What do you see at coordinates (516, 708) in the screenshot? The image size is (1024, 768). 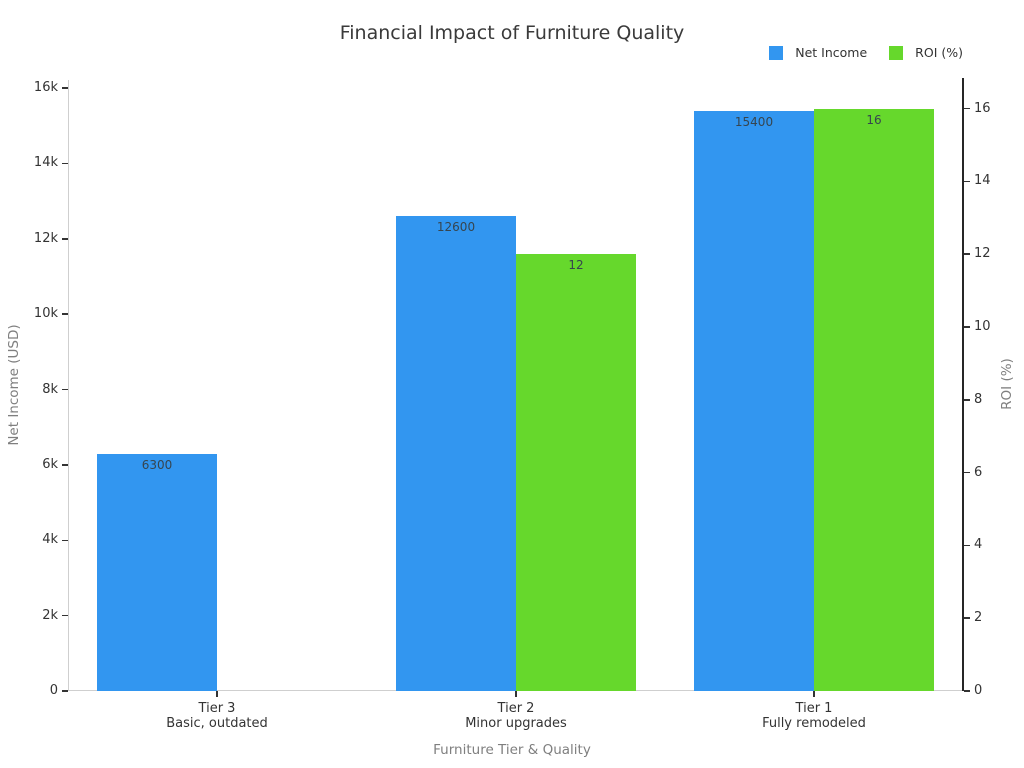 I see `x-category-tier: Tier 2` at bounding box center [516, 708].